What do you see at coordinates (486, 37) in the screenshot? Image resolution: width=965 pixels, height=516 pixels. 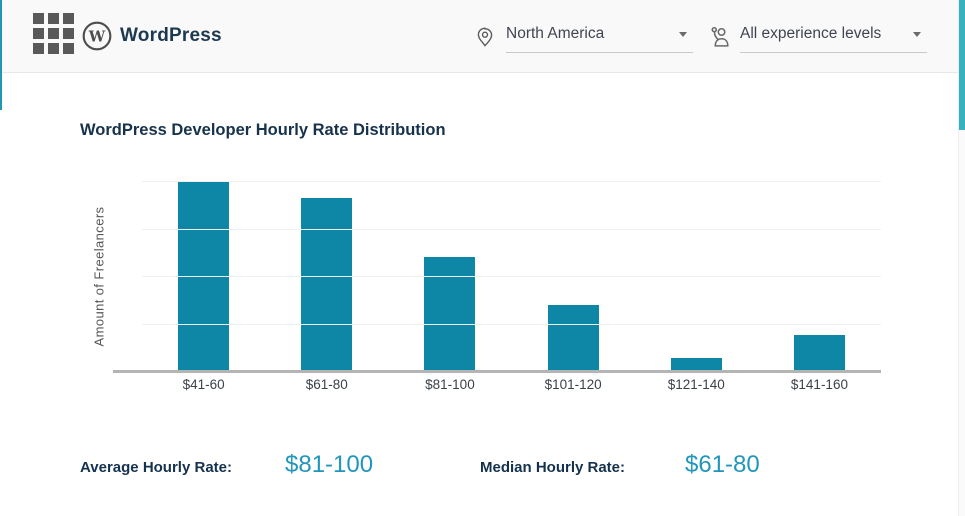 I see `location-pin-icon` at bounding box center [486, 37].